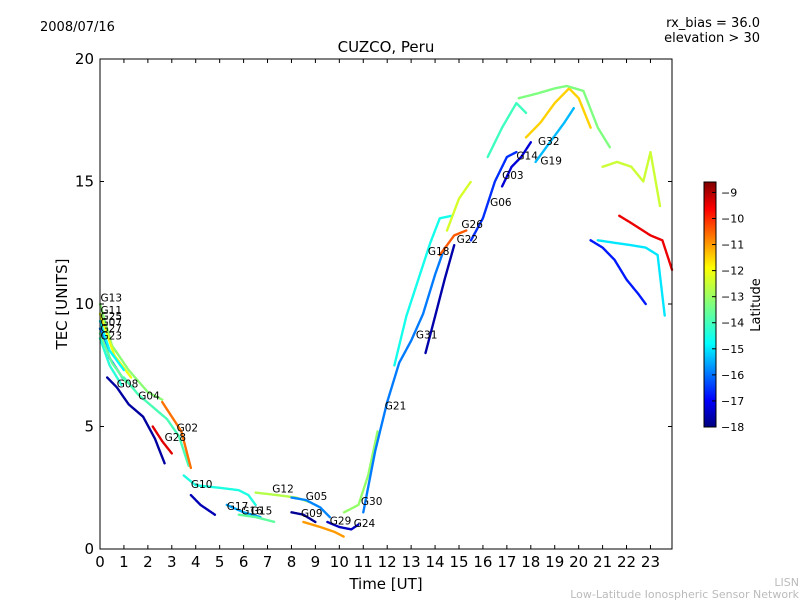  I want to click on series-line-G14, so click(507, 130).